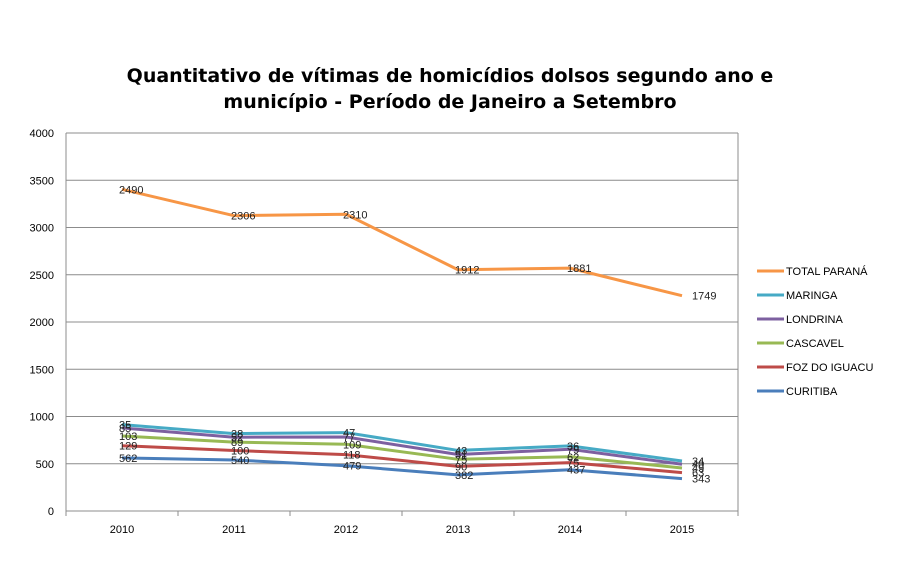 The image size is (924, 587). I want to click on data-label-total-paran-: 2310, so click(355, 215).